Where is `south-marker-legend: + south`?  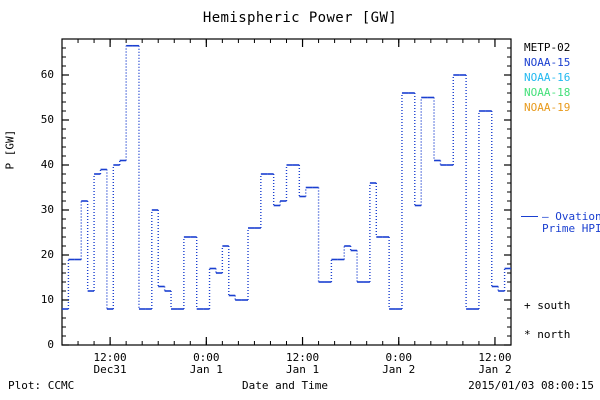 south-marker-legend: + south is located at coordinates (547, 305).